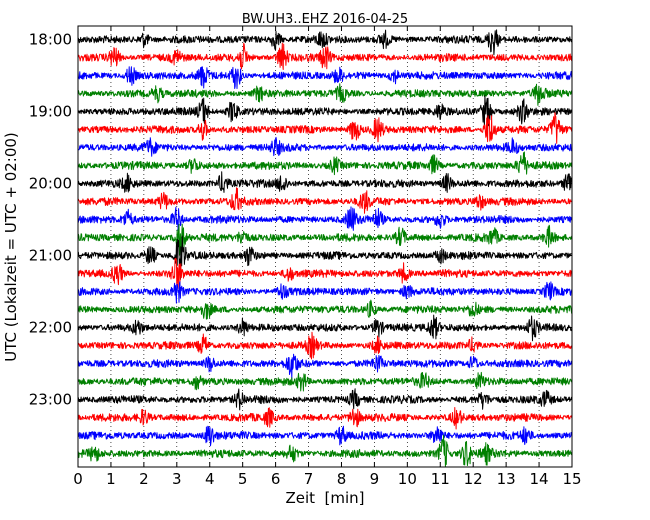 The image size is (650, 520). I want to click on trace-1915, so click(325, 128).